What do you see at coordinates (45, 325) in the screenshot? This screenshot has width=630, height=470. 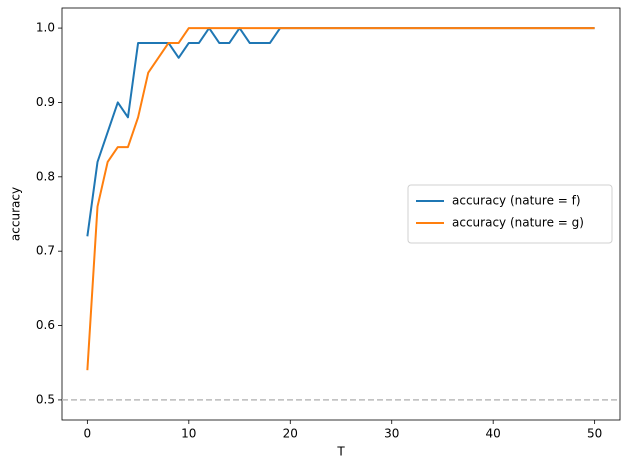 I see `y-tick-label: 0.6` at bounding box center [45, 325].